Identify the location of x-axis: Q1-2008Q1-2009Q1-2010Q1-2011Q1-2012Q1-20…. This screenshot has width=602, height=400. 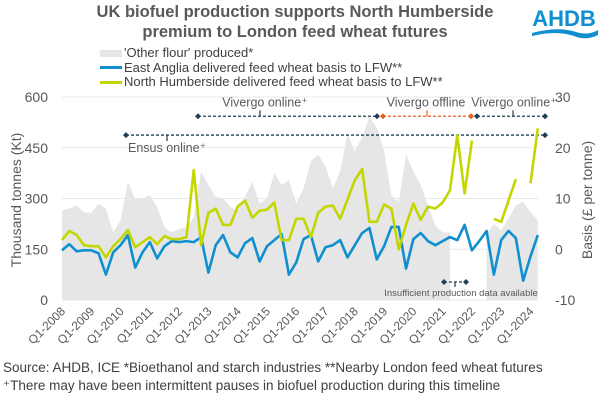
(281, 325).